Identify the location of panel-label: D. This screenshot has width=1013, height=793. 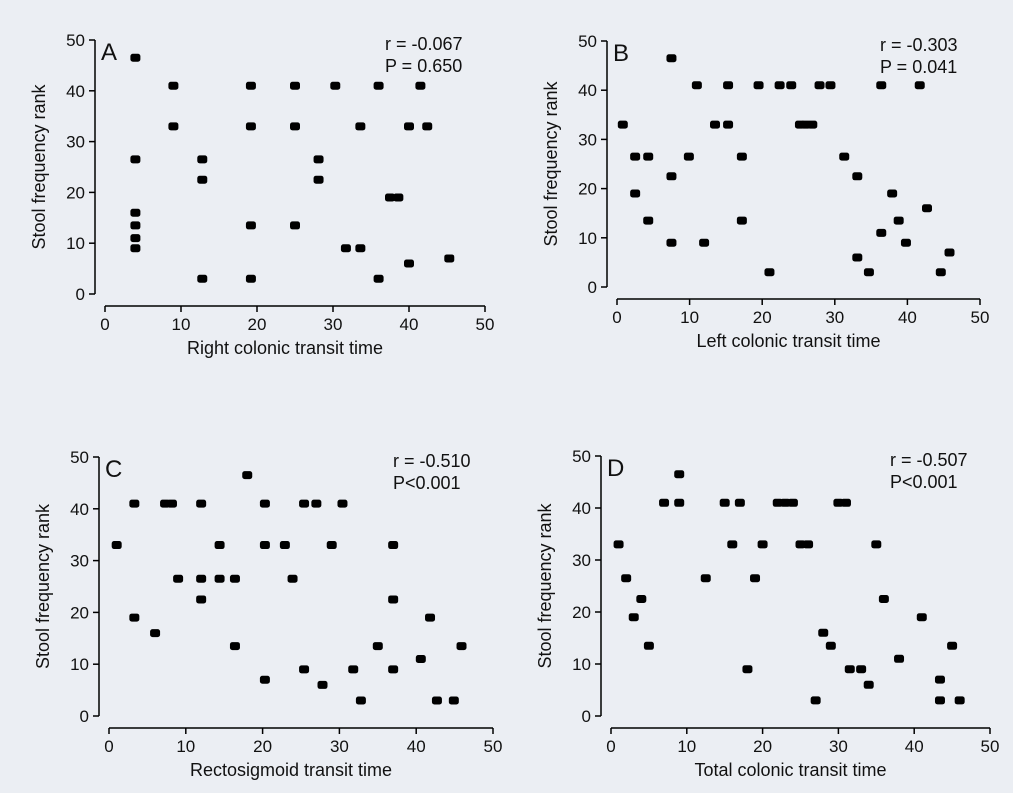
(615, 468).